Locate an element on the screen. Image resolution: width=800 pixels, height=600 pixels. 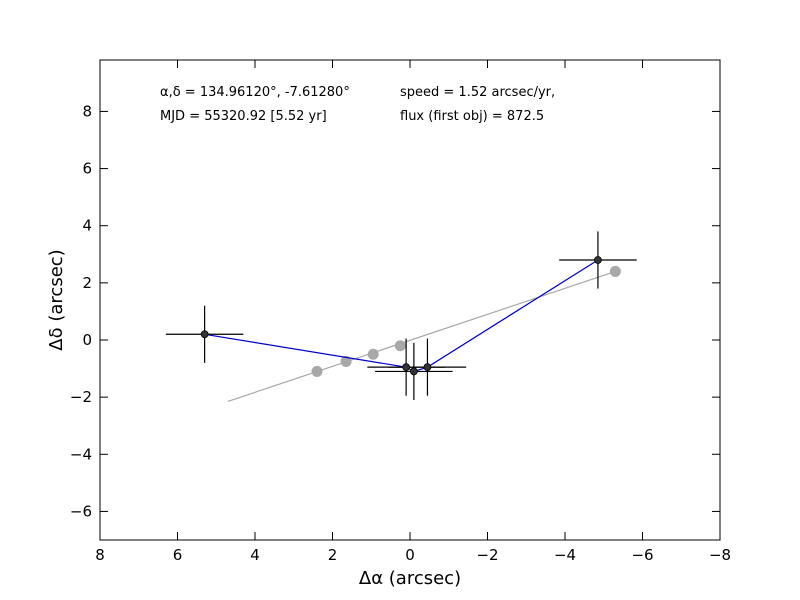
x-tick-label: 4 is located at coordinates (255, 555).